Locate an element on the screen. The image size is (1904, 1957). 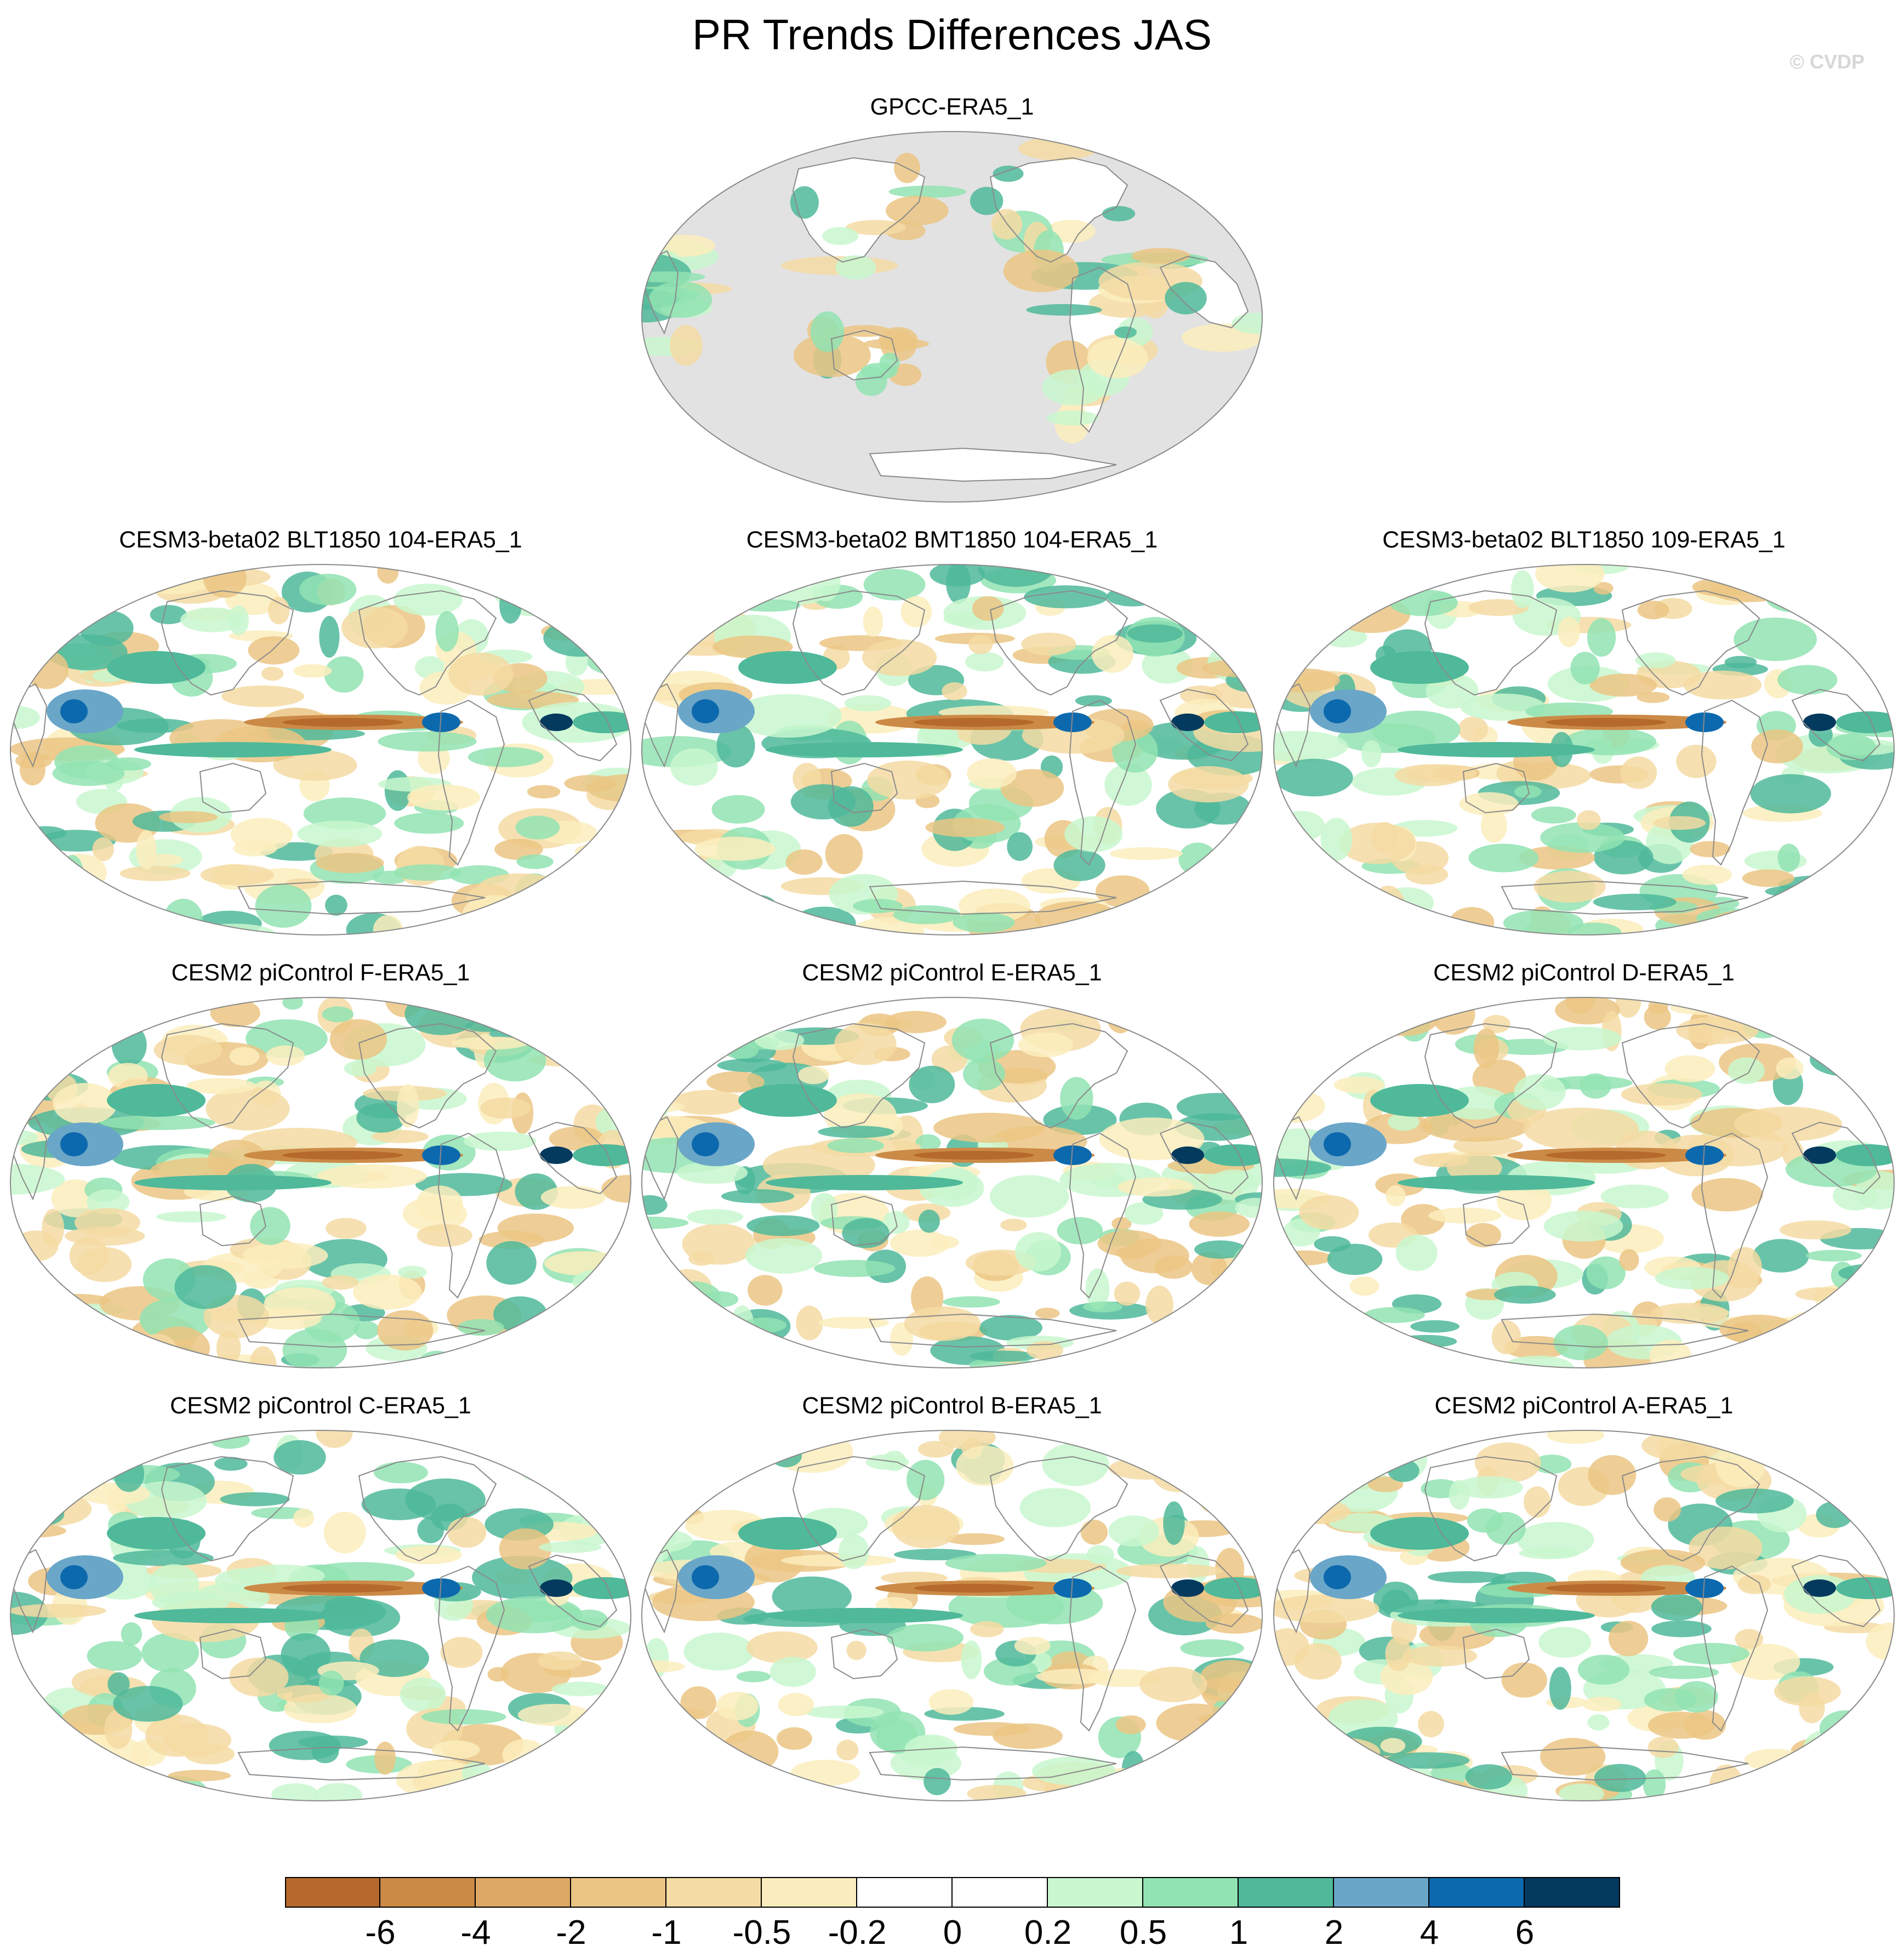
colorbar is located at coordinates (952, 1893).